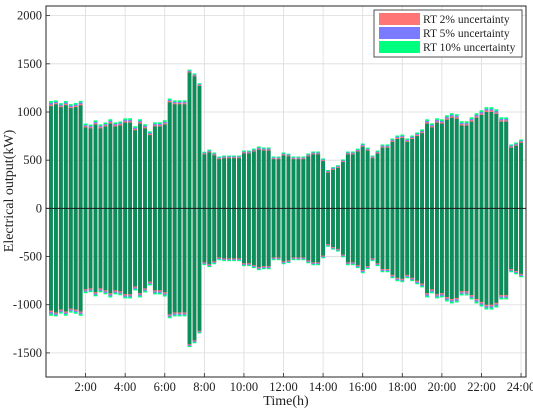 This screenshot has width=533, height=412. What do you see at coordinates (165, 387) in the screenshot?
I see `x-tick-label: 6:00` at bounding box center [165, 387].